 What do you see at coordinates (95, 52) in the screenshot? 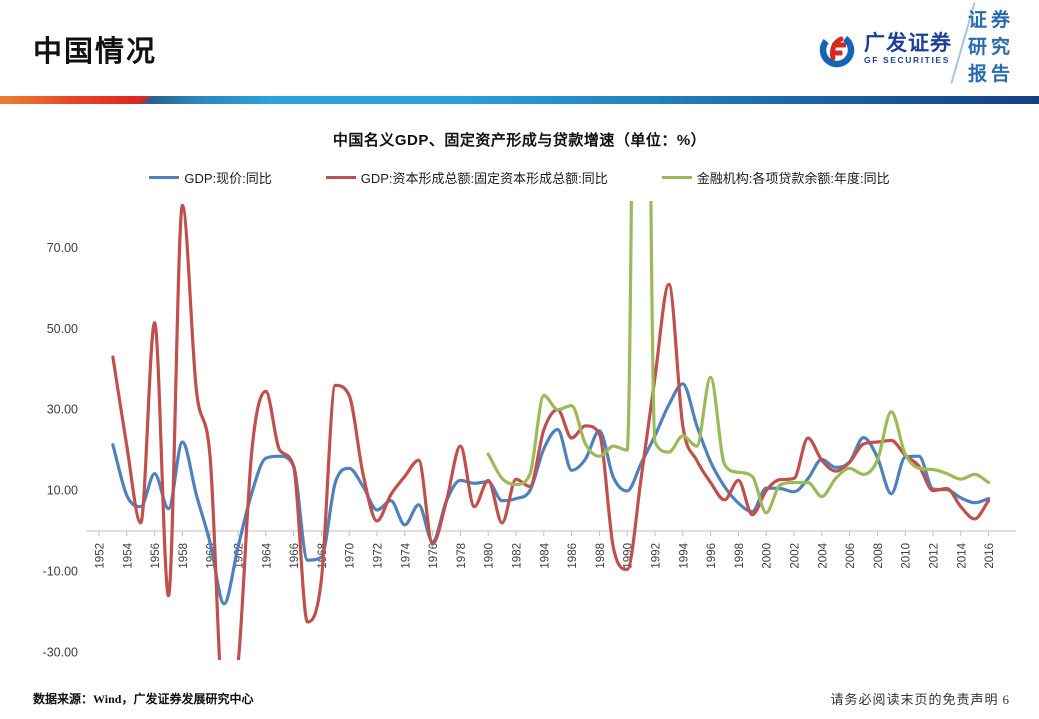
I see `page-title: 中国情况` at bounding box center [95, 52].